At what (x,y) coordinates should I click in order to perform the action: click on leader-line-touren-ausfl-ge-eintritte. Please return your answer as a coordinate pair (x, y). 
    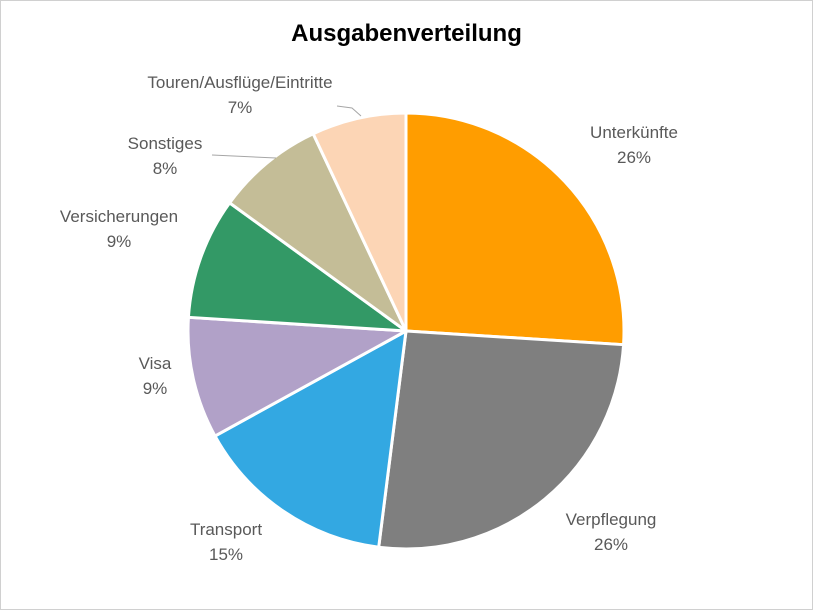
    Looking at the image, I should click on (349, 111).